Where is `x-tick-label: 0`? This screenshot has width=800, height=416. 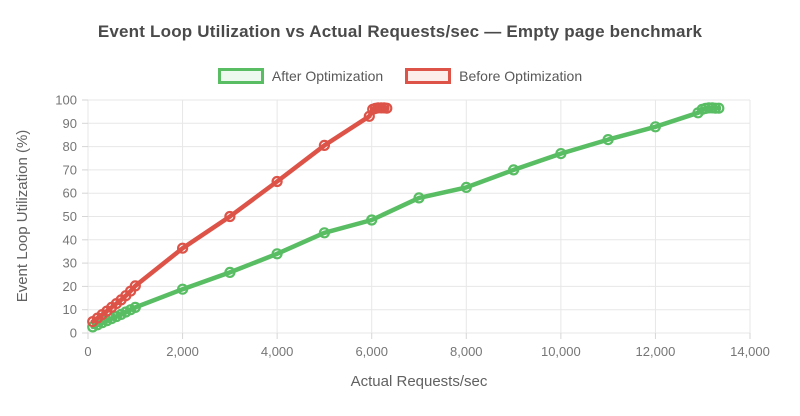 x-tick-label: 0 is located at coordinates (87, 351).